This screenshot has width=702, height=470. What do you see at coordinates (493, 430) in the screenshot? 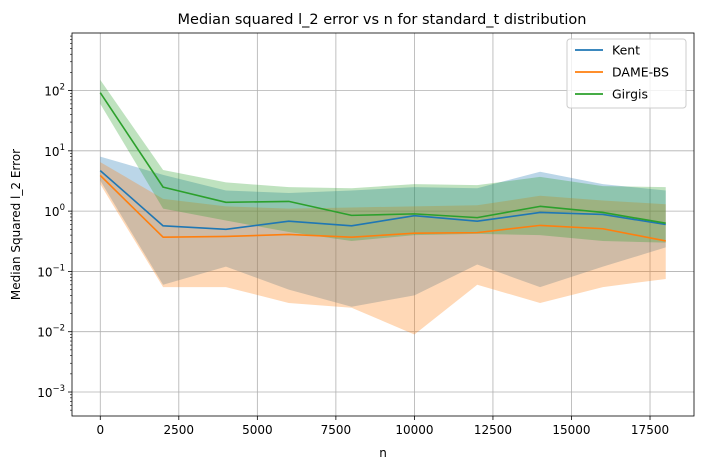
I see `x-tick-label: 12500` at bounding box center [493, 430].